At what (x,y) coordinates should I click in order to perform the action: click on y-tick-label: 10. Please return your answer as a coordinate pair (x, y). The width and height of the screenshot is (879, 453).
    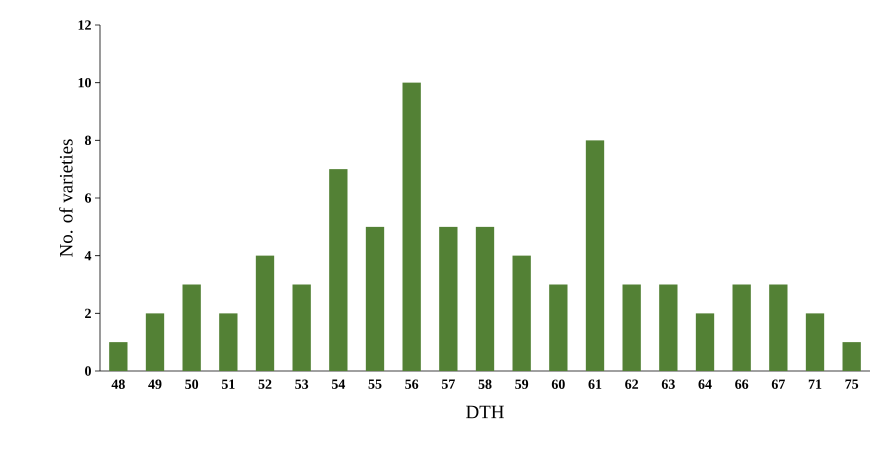
    Looking at the image, I should click on (84, 83).